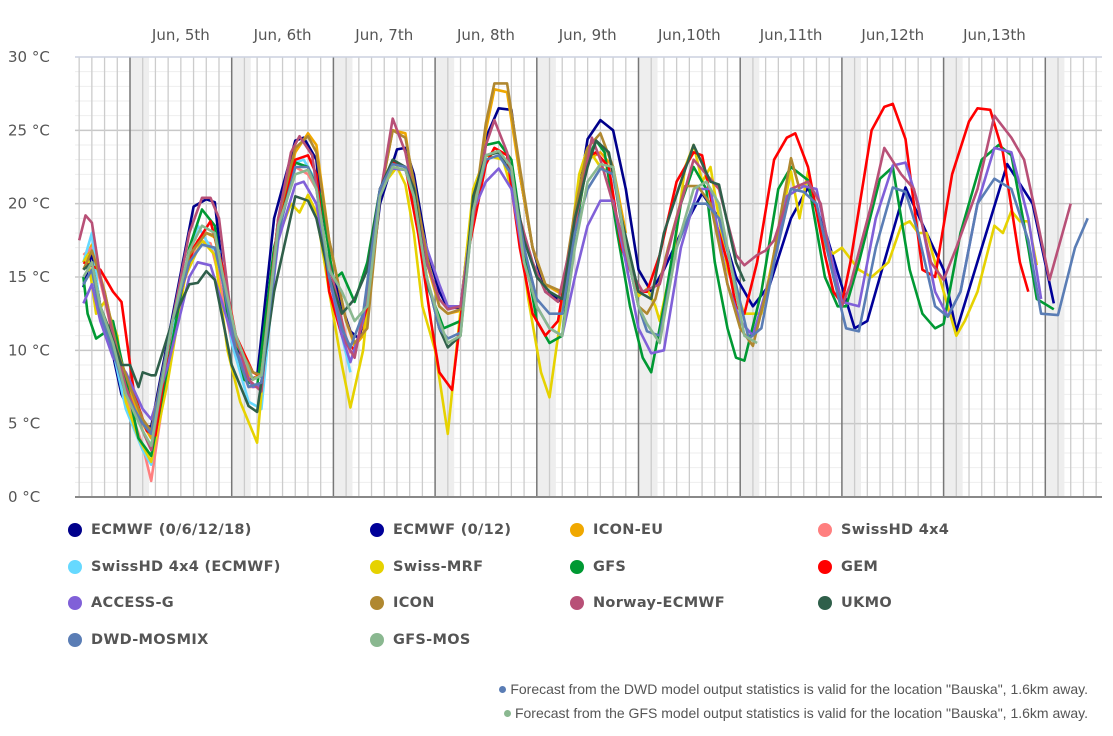  Describe the element at coordinates (866, 603) in the screenshot. I see `legend-label: UKMO` at that location.